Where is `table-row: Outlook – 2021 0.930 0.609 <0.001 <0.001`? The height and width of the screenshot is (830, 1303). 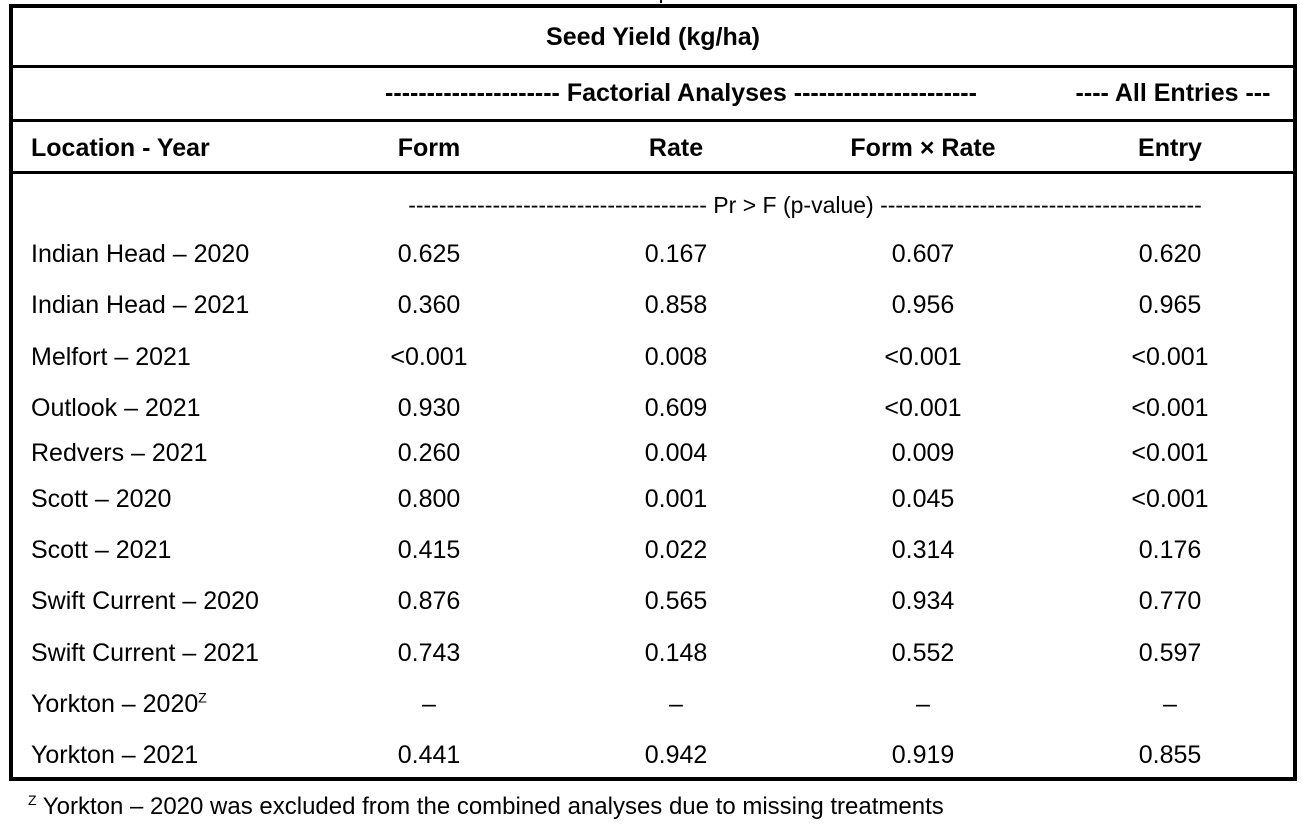
table-row: Outlook – 2021 0.930 0.609 <0.001 <0.001 is located at coordinates (653, 408).